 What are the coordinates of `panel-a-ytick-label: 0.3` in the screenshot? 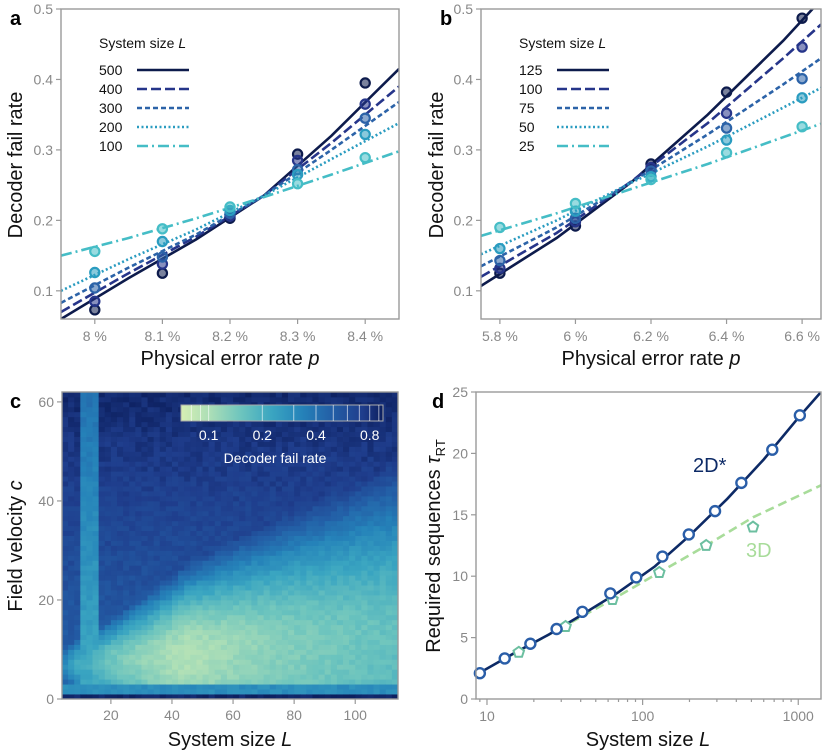 It's located at (44, 150).